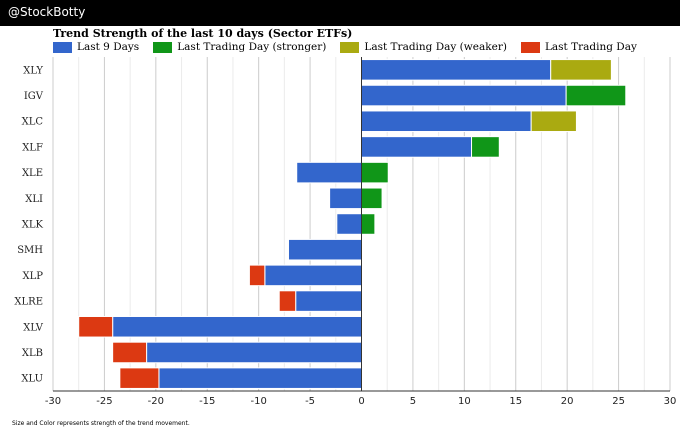 The image size is (680, 430). I want to click on x-tick-label: 15, so click(515, 401).